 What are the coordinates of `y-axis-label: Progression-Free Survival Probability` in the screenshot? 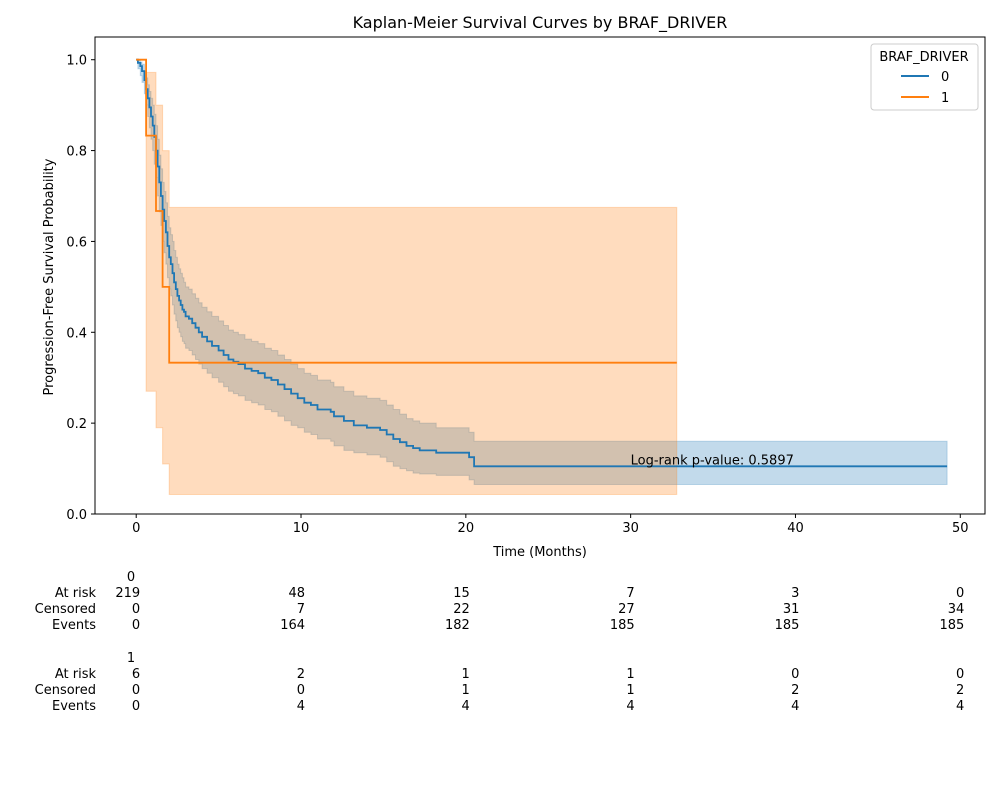 It's located at (49, 276).